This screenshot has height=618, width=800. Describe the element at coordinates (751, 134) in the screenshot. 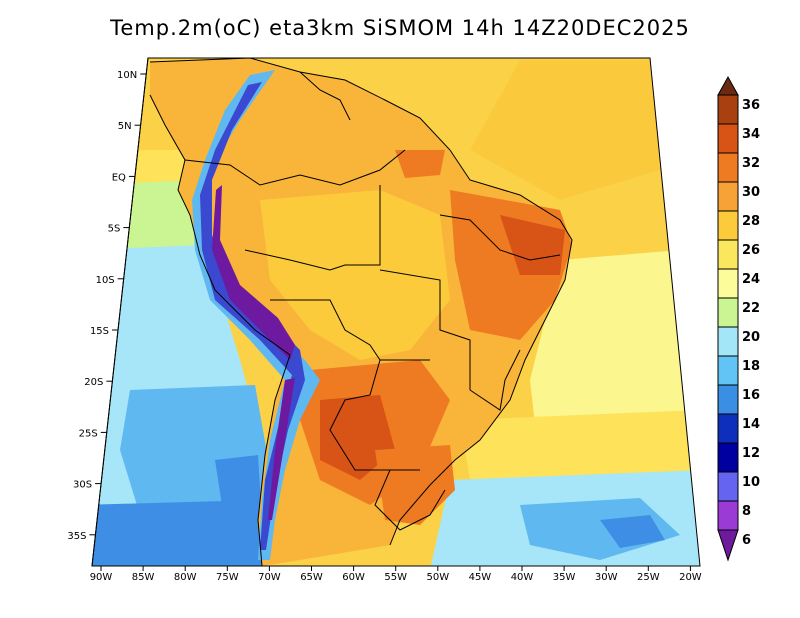

I see `colorbar-label: 34` at that location.